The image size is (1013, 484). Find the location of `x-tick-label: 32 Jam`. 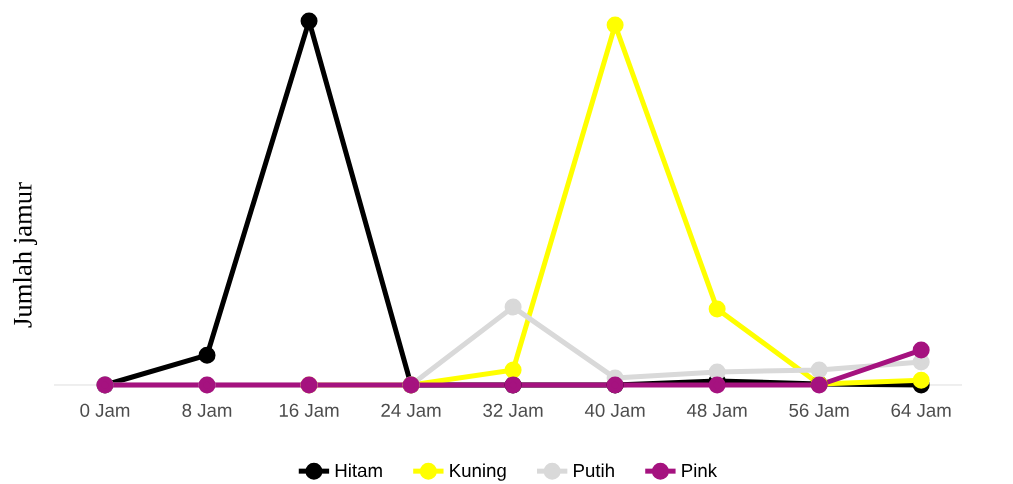

x-tick-label: 32 Jam is located at coordinates (513, 410).